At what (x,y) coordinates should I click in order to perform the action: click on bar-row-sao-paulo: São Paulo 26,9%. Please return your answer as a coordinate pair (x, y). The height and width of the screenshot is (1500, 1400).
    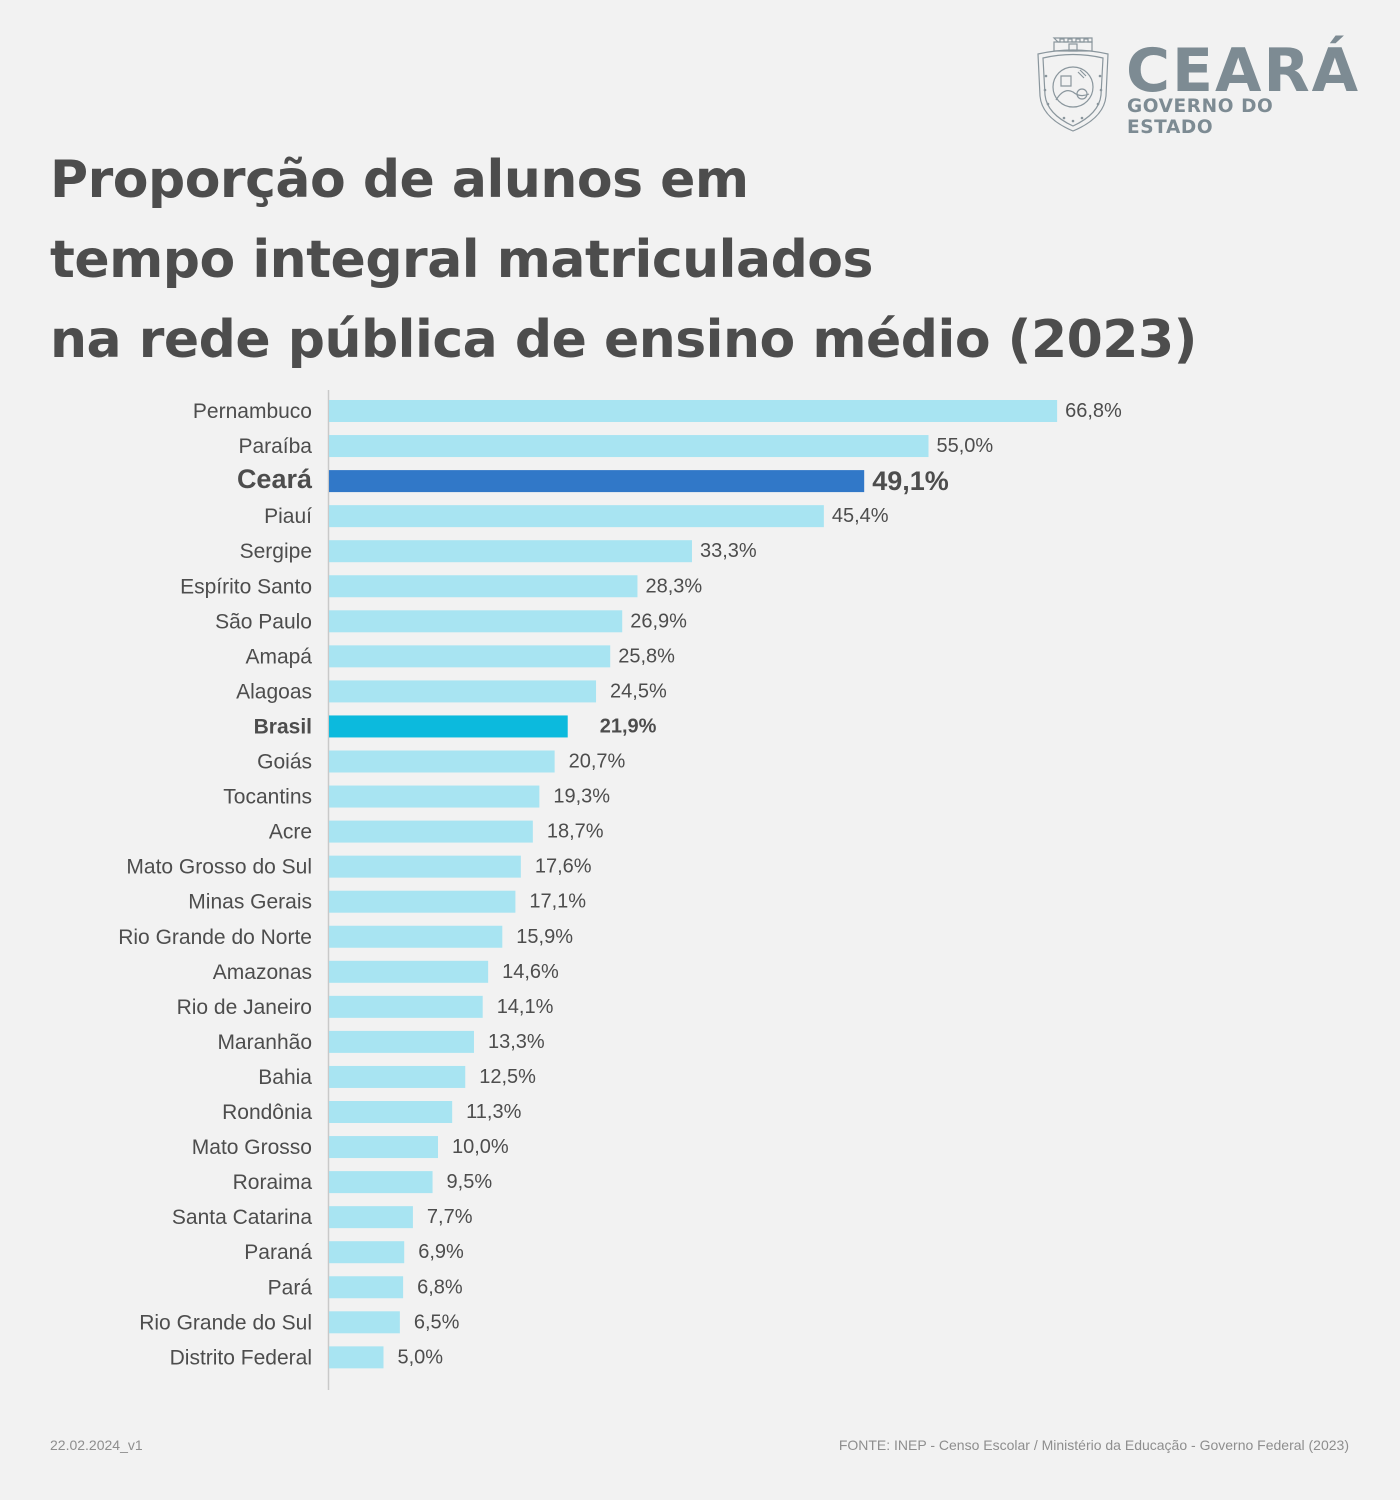
    Looking at the image, I should click on (451, 621).